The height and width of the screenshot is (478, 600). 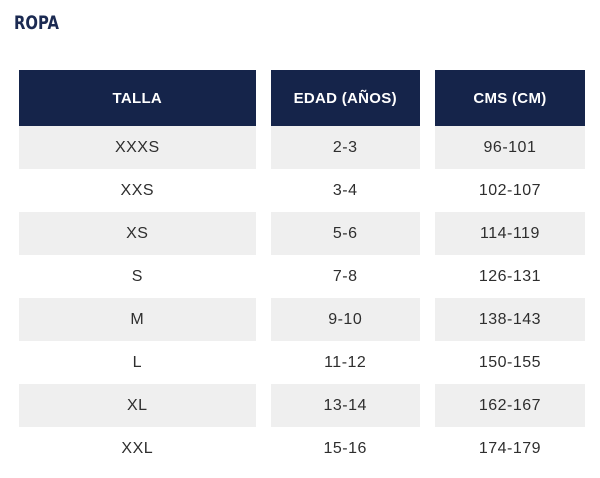 I want to click on cell-talla: M, so click(x=137, y=319).